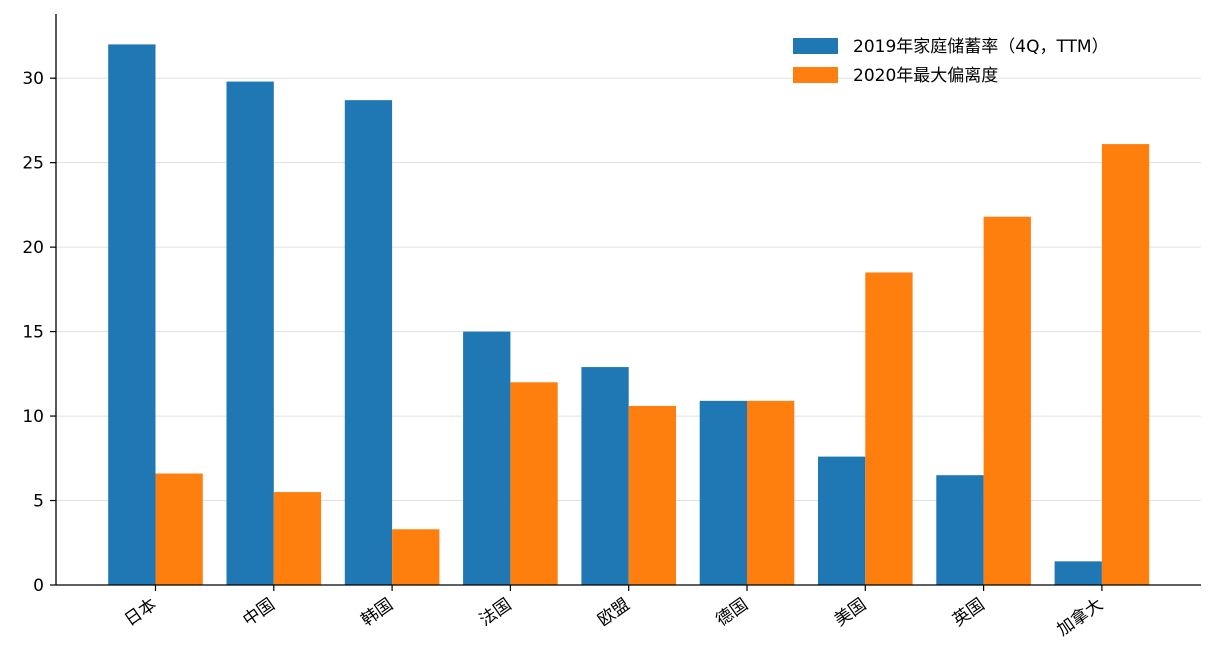 The width and height of the screenshot is (1216, 672). I want to click on y-tick-label: 20, so click(33, 248).